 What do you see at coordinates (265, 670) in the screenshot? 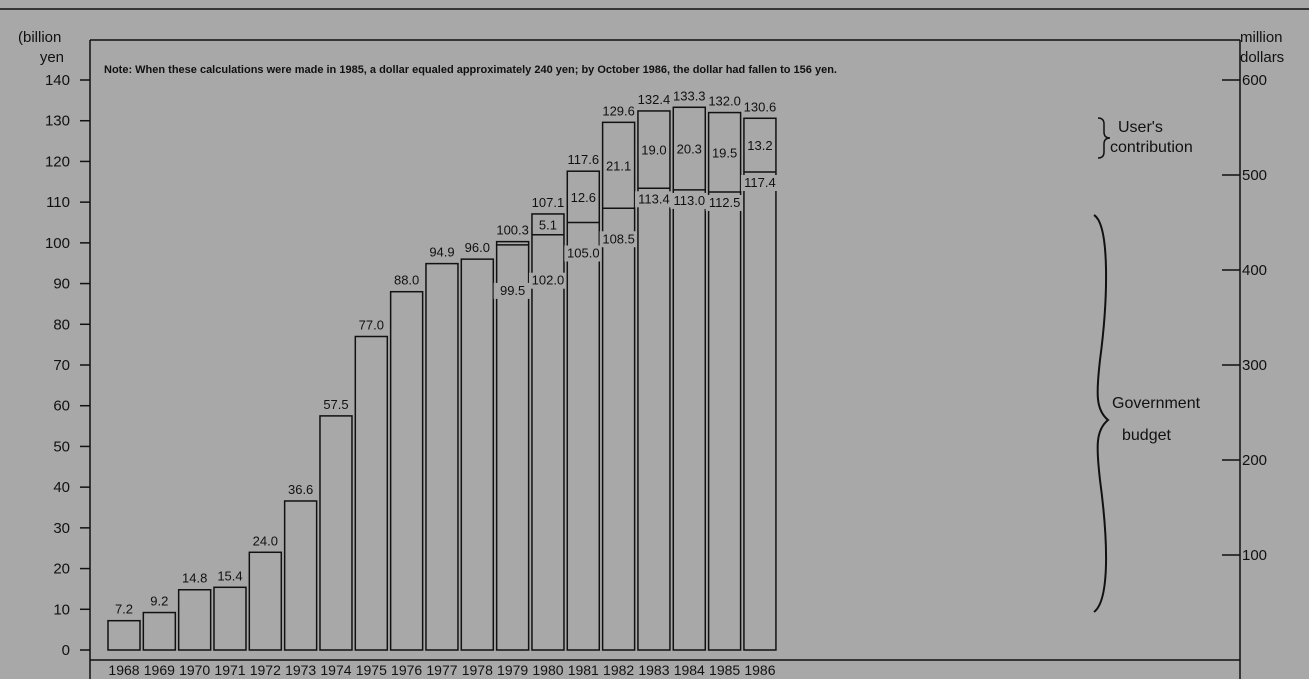
I see `x-tick-1972: 1972` at bounding box center [265, 670].